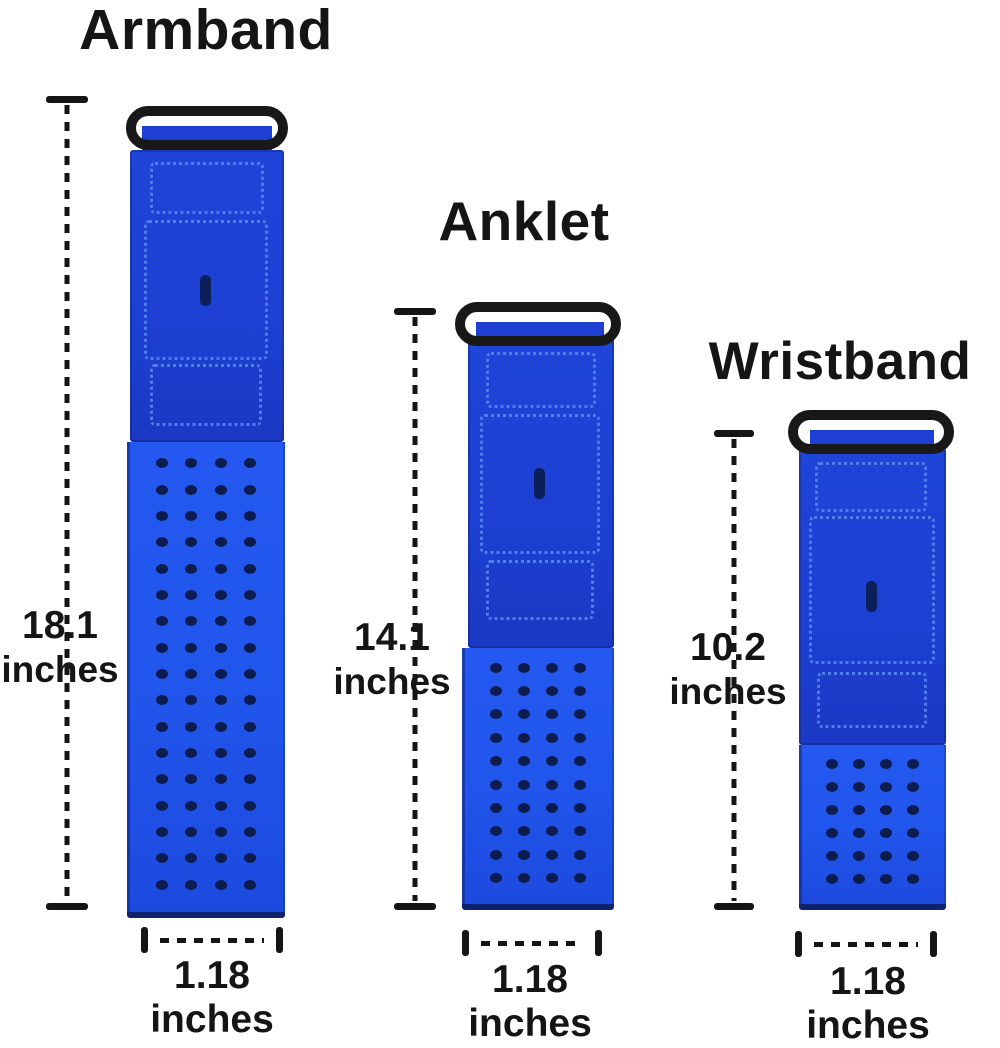 This screenshot has height=1048, width=1000. I want to click on anklet-length-label: 14.1 inches, so click(392, 659).